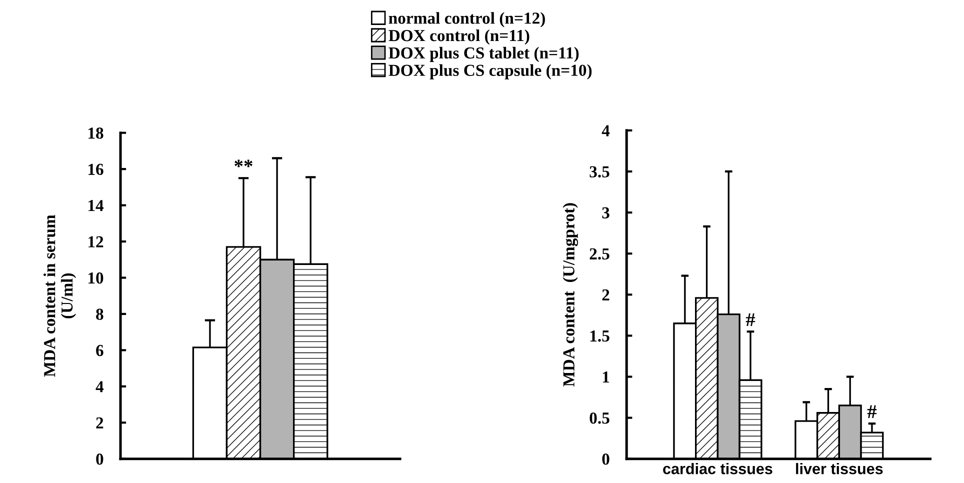  What do you see at coordinates (600, 172) in the screenshot?
I see `y-tick-label: 3.5` at bounding box center [600, 172].